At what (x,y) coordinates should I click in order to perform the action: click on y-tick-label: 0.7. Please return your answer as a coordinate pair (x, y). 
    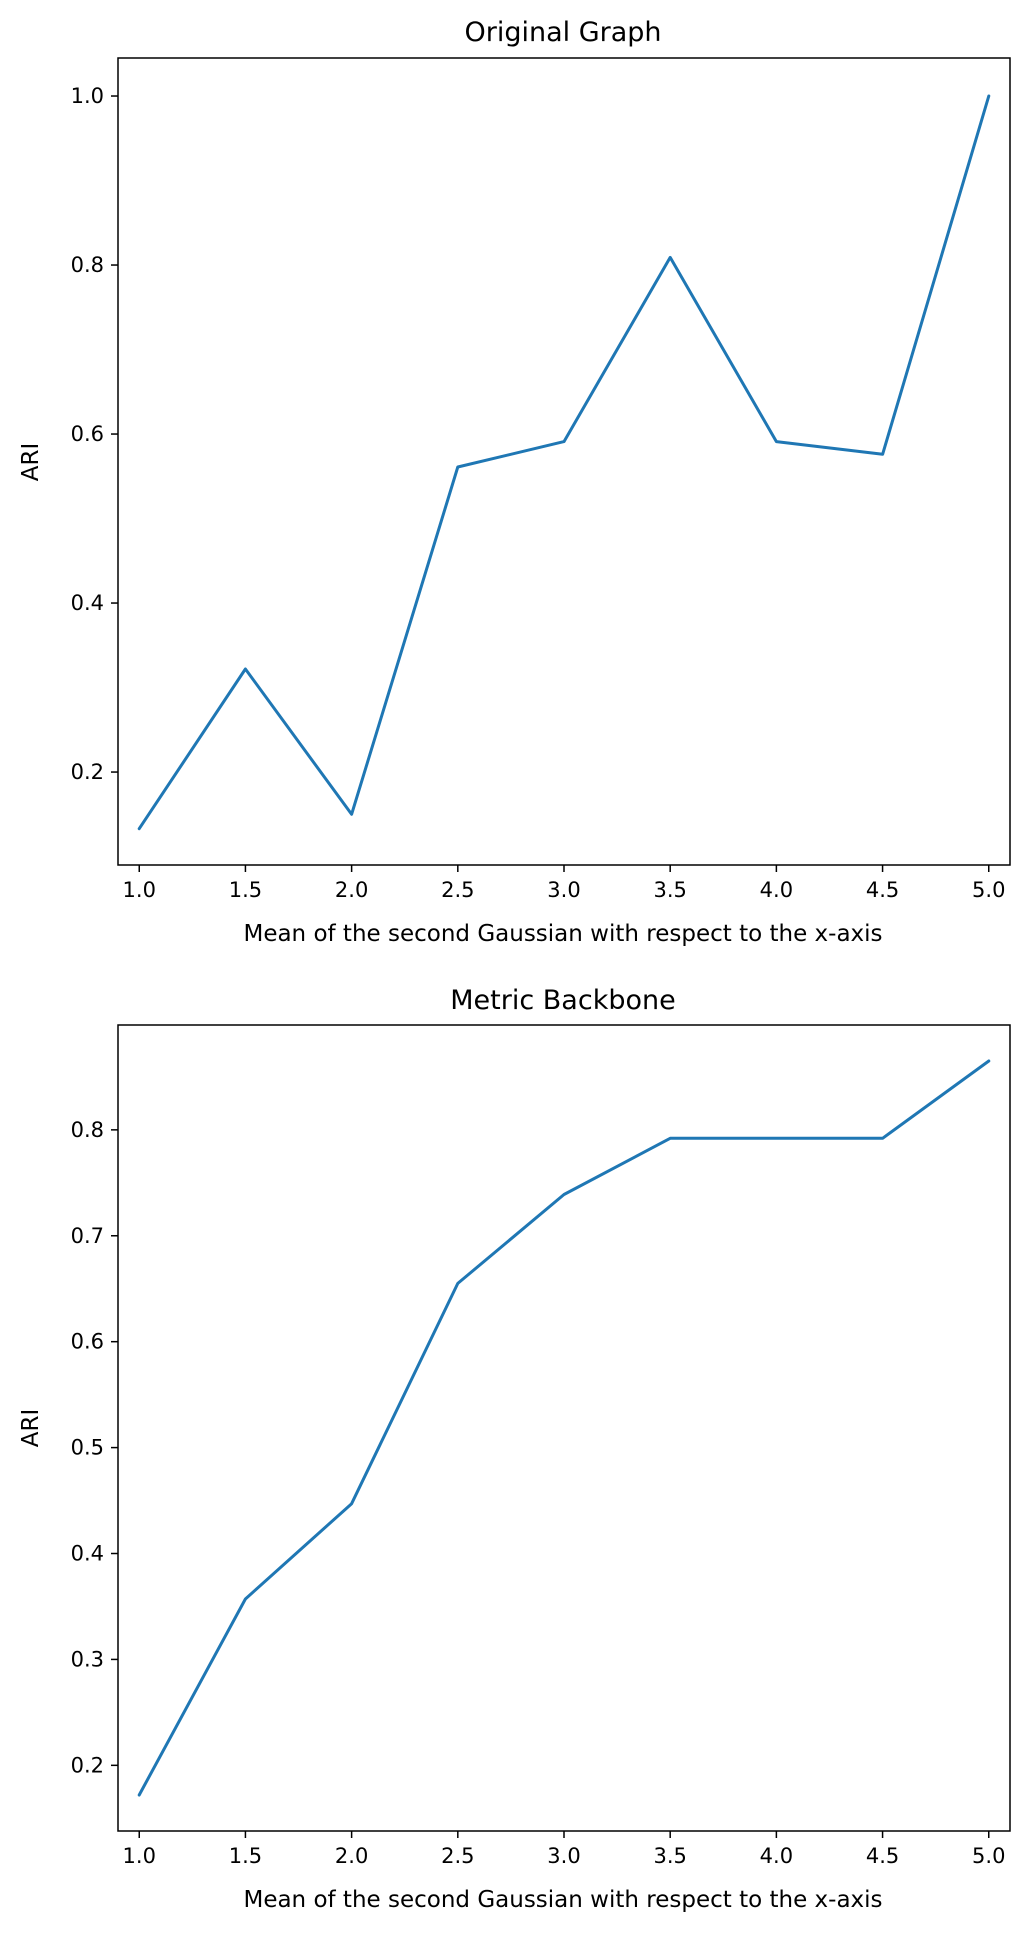
    Looking at the image, I should click on (87, 1236).